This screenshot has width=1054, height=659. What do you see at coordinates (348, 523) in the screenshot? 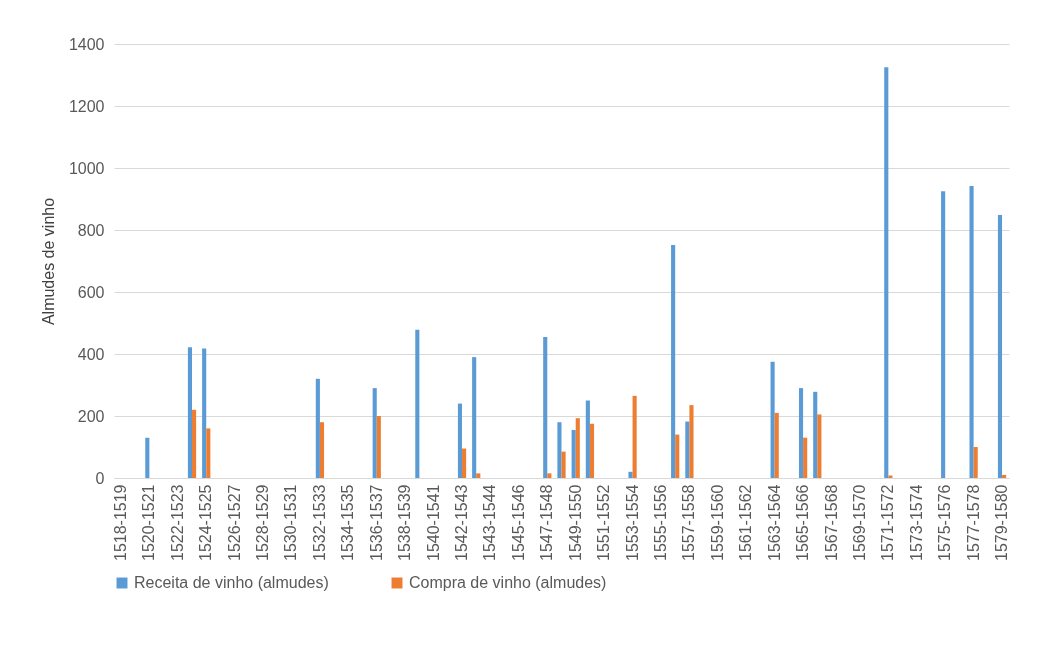
I see `x-tick-label: 1534-1535` at bounding box center [348, 523].